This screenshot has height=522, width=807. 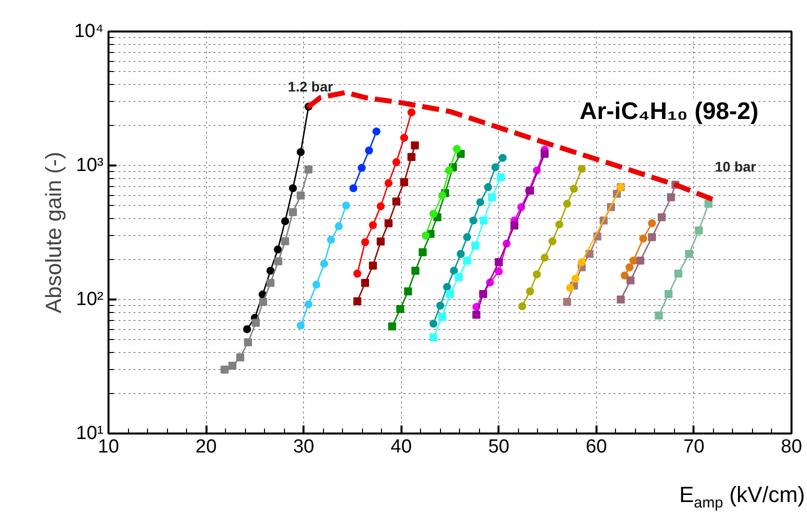 I want to click on annotation: 1.2 bar, so click(x=311, y=86).